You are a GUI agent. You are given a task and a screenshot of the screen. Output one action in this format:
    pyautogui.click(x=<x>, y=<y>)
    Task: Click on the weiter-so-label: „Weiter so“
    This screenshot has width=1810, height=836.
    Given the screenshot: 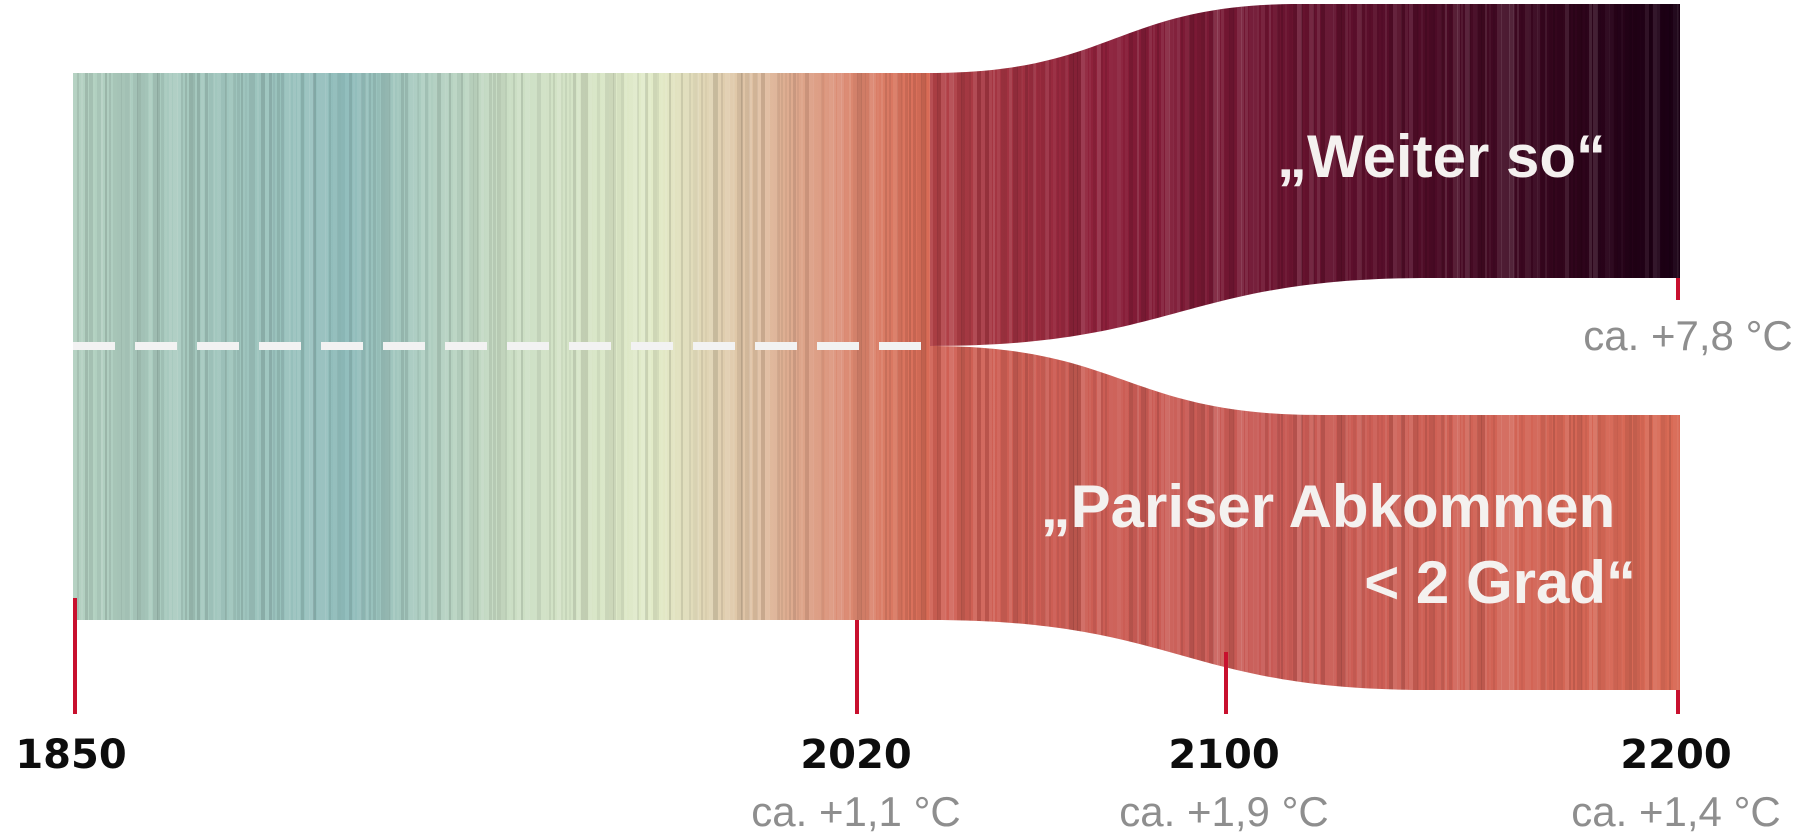 What is the action you would take?
    pyautogui.click(x=1441, y=156)
    